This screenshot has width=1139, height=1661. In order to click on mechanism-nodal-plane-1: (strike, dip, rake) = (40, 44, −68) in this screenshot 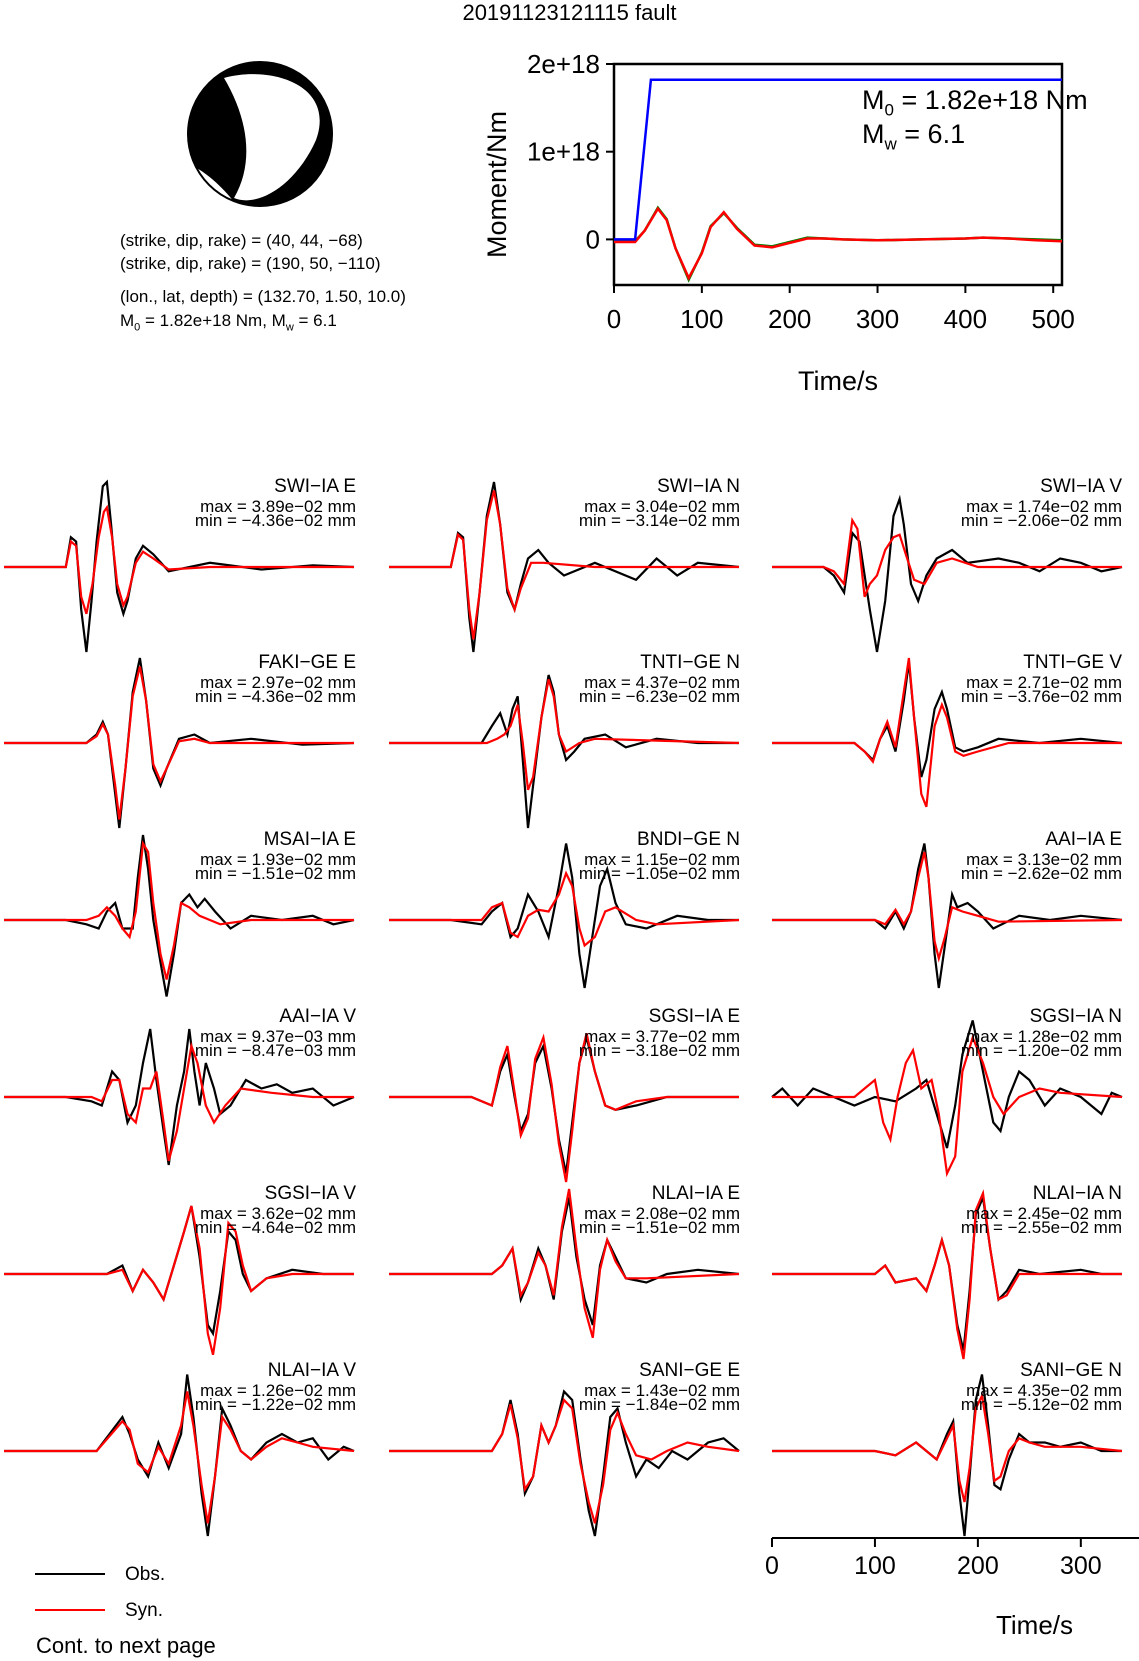, I will do `click(241, 240)`.